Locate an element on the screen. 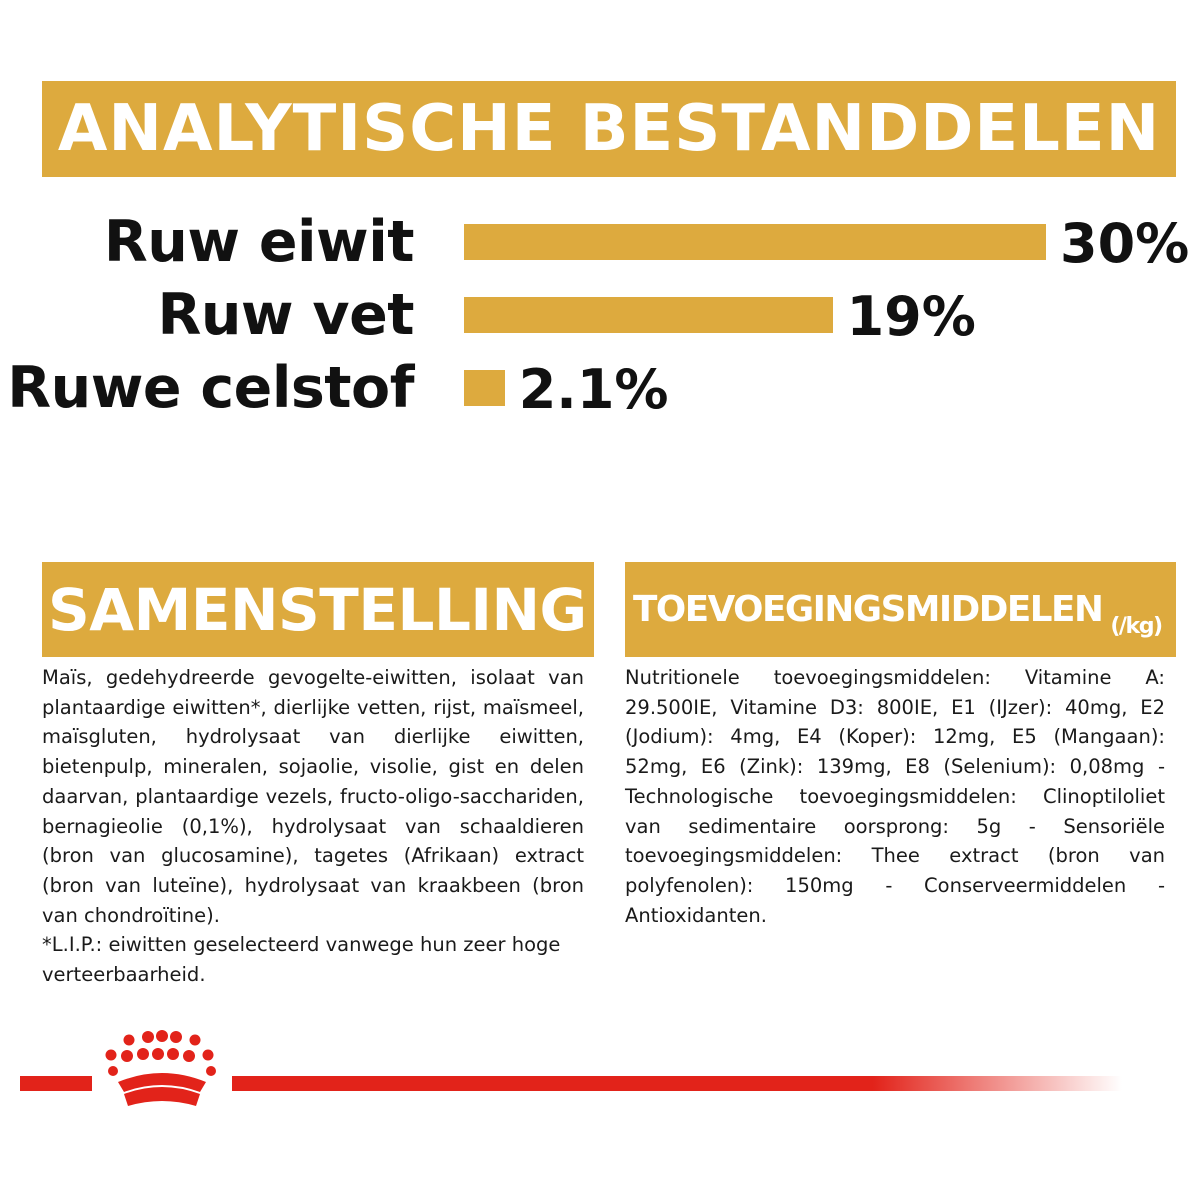  footer-line-right is located at coordinates (677, 1083).